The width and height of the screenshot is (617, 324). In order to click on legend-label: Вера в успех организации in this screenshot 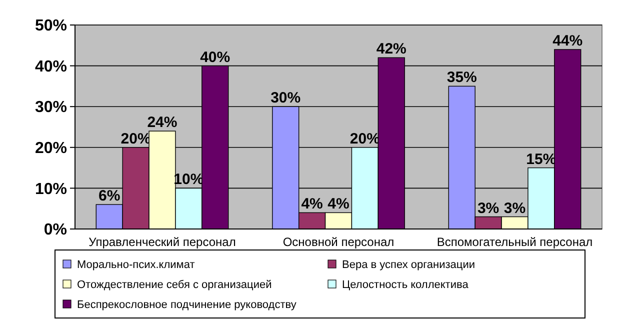, I will do `click(409, 265)`.